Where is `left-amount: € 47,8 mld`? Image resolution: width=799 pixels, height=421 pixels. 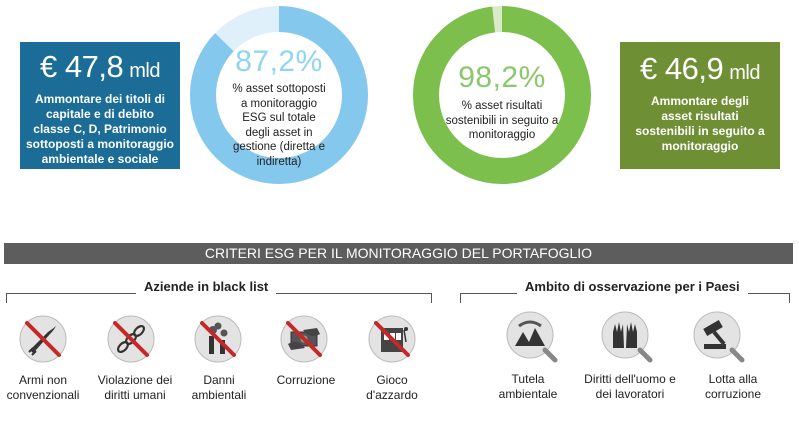
left-amount: € 47,8 mld is located at coordinates (100, 66).